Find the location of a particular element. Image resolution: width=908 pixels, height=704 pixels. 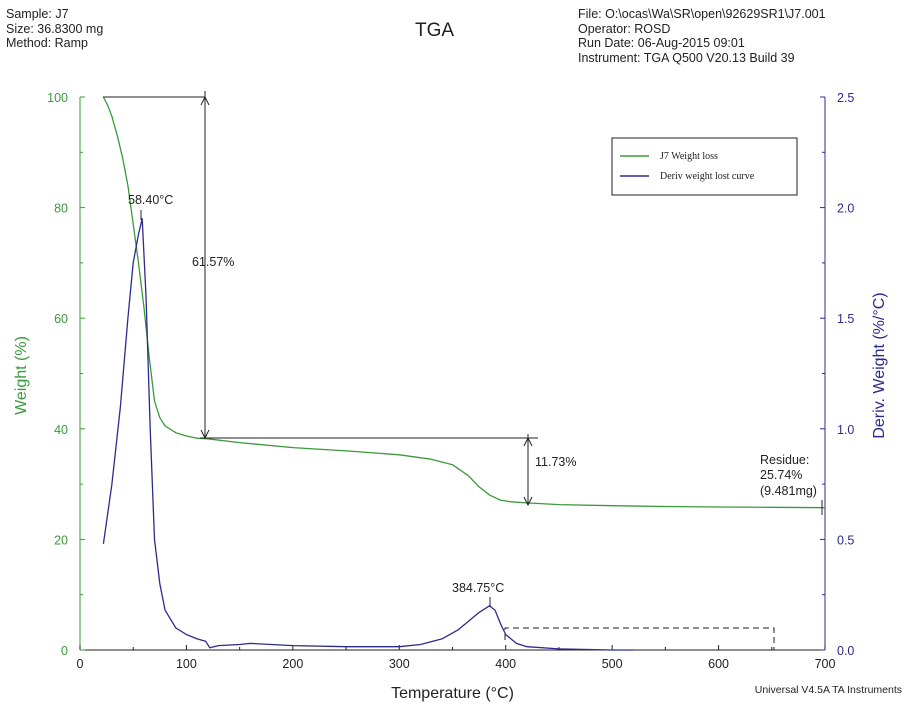

legend-label-deriv: Deriv weight lost curve is located at coordinates (707, 176).